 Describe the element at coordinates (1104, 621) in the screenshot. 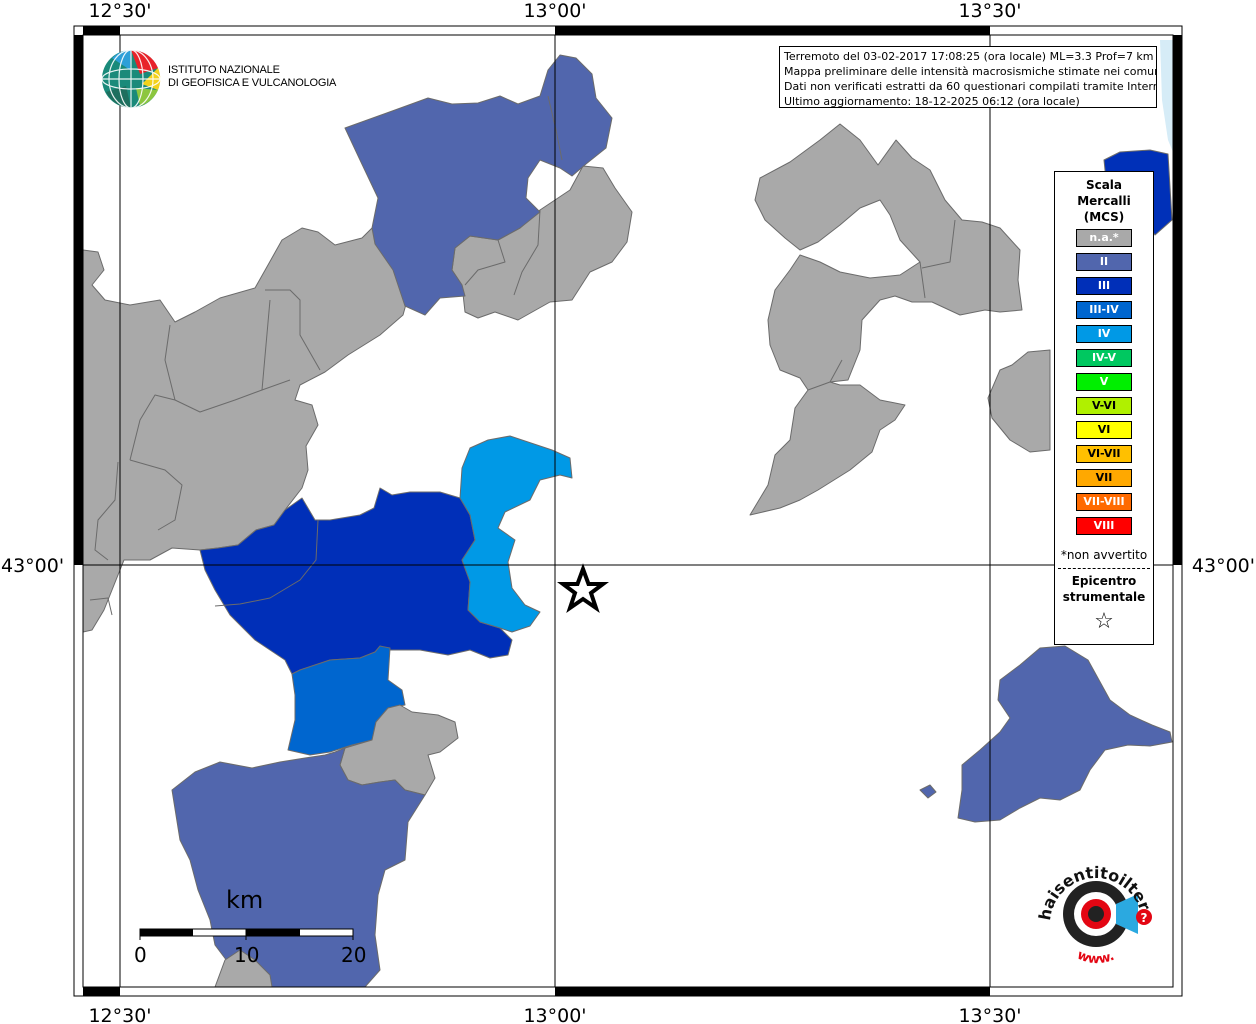

I see `legend-star-icon: ☆` at that location.